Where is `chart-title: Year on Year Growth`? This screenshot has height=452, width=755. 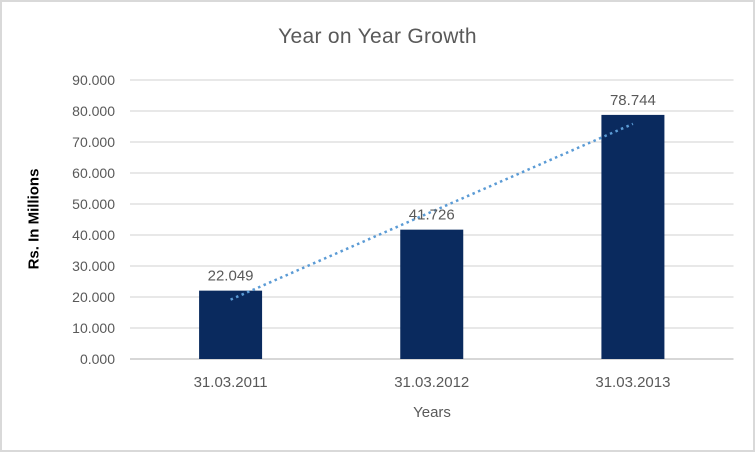
chart-title: Year on Year Growth is located at coordinates (377, 36).